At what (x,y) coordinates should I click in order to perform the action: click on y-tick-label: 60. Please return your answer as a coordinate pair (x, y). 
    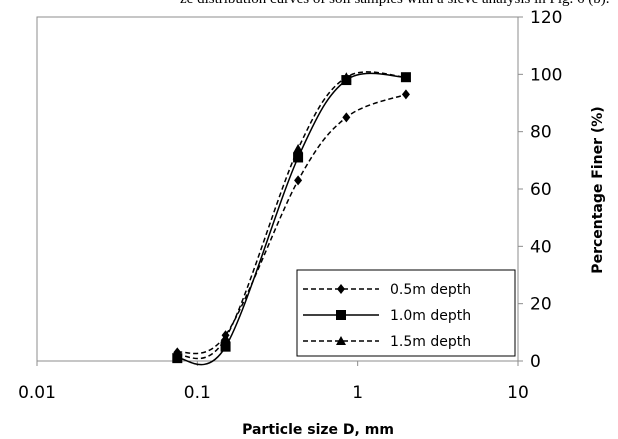
    Looking at the image, I should click on (541, 190).